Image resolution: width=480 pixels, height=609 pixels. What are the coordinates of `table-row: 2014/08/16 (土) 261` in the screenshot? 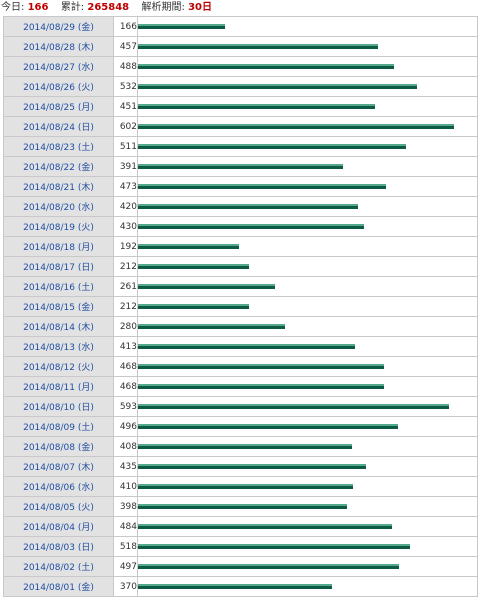 It's located at (240, 286).